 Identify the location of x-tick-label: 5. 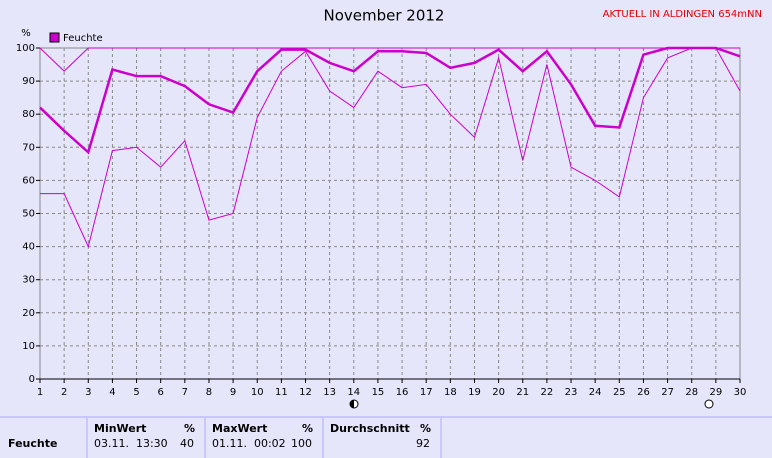
(136, 392).